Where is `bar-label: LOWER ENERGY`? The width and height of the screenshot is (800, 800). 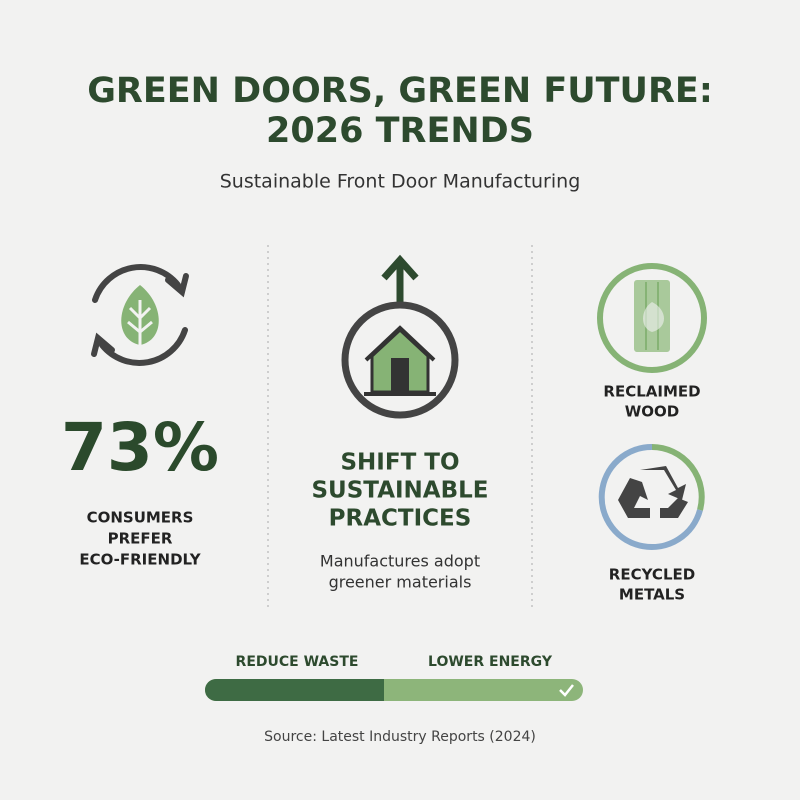 bar-label: LOWER ENERGY is located at coordinates (490, 662).